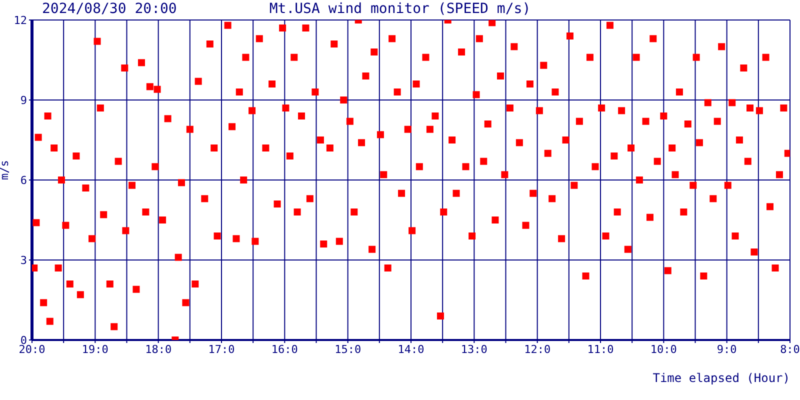 Image resolution: width=800 pixels, height=400 pixels. I want to click on x-tick-label: 10:0, so click(663, 349).